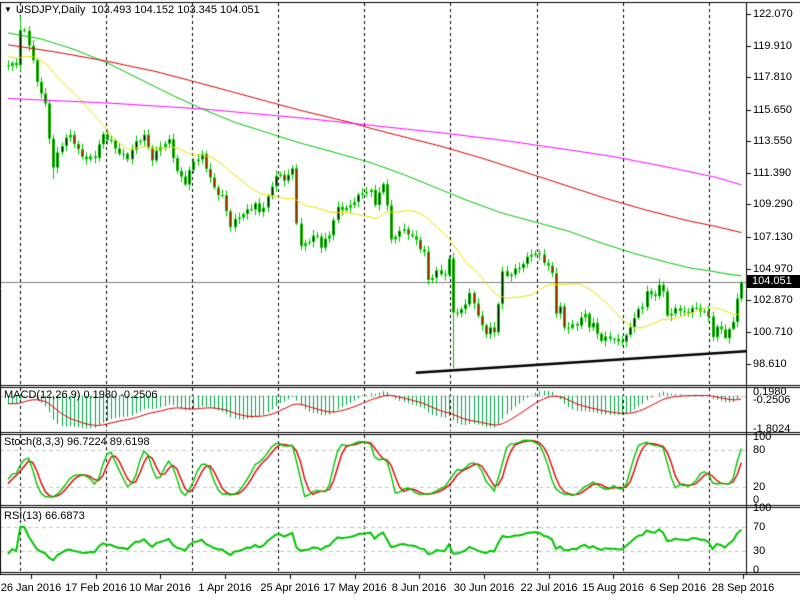 The height and width of the screenshot is (600, 800). I want to click on current-price-tag: 104.051, so click(773, 281).